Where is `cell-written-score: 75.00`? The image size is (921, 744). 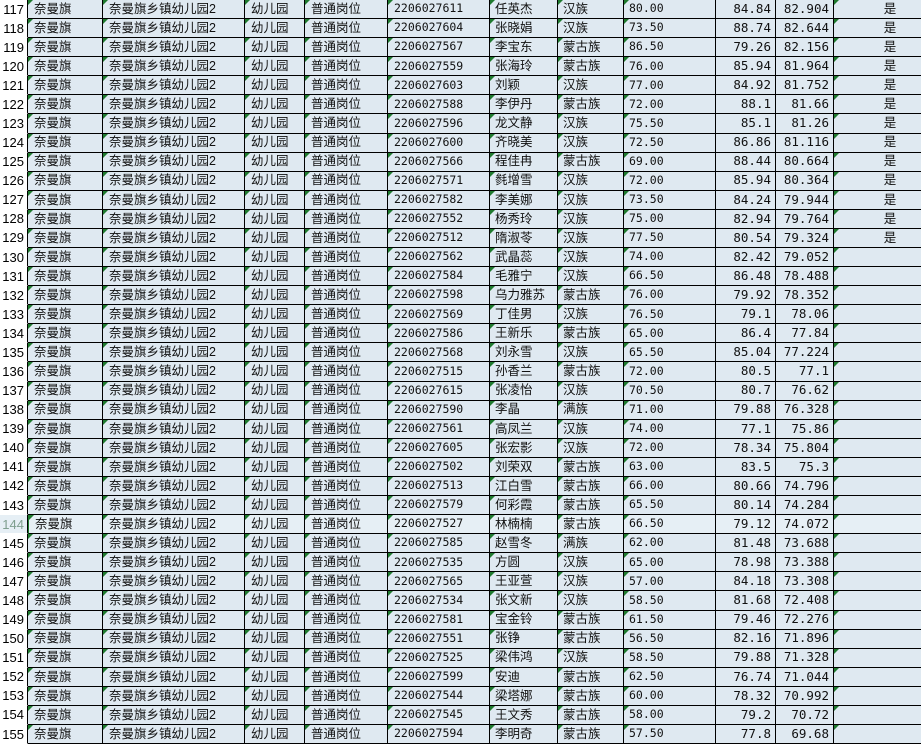
cell-written-score: 75.00 is located at coordinates (670, 219).